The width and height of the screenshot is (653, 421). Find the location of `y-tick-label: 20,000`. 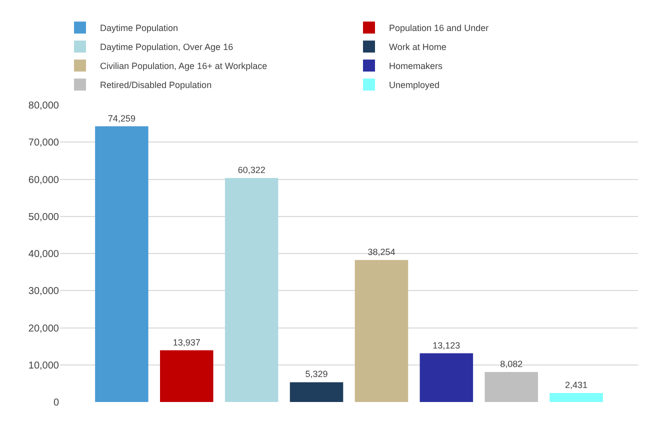

y-tick-label: 20,000 is located at coordinates (44, 328).